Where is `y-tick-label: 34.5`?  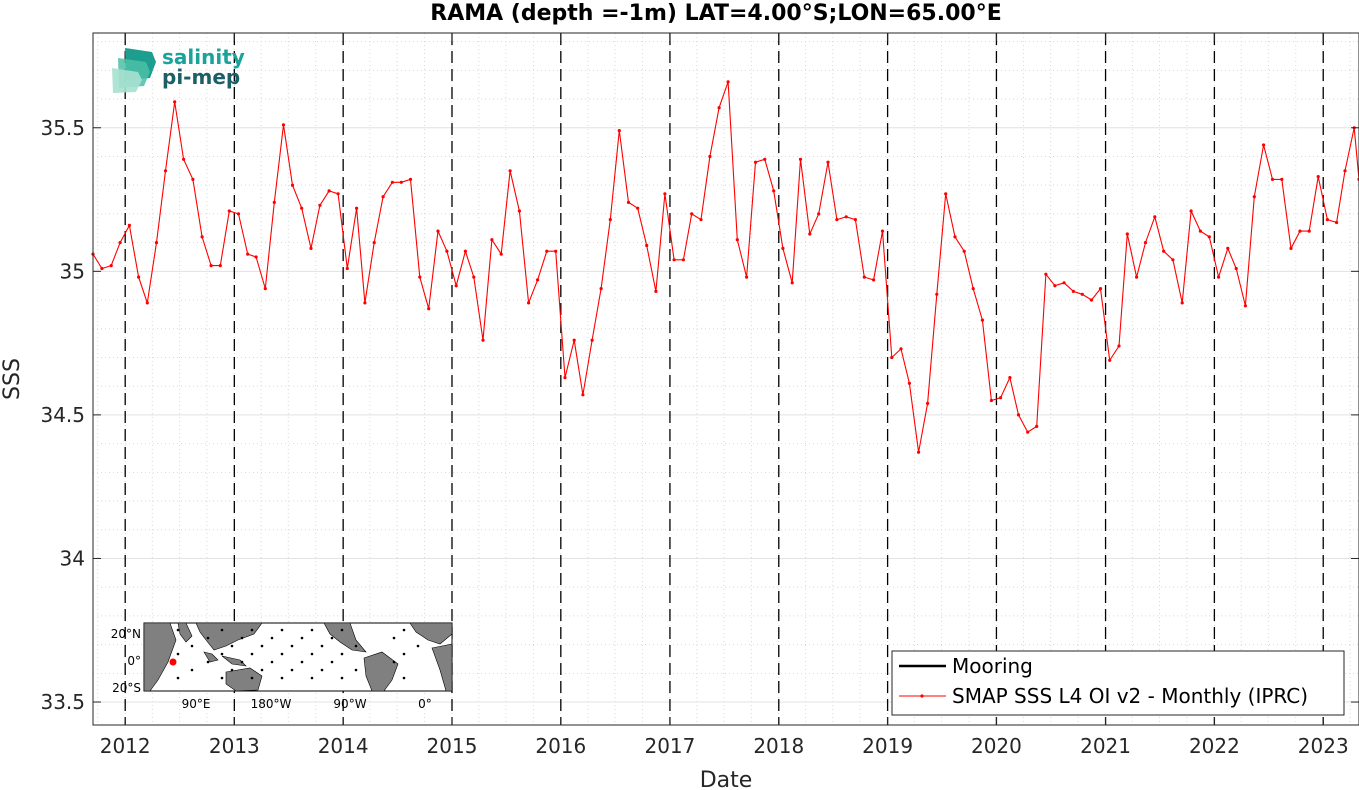 y-tick-label: 34.5 is located at coordinates (62, 415).